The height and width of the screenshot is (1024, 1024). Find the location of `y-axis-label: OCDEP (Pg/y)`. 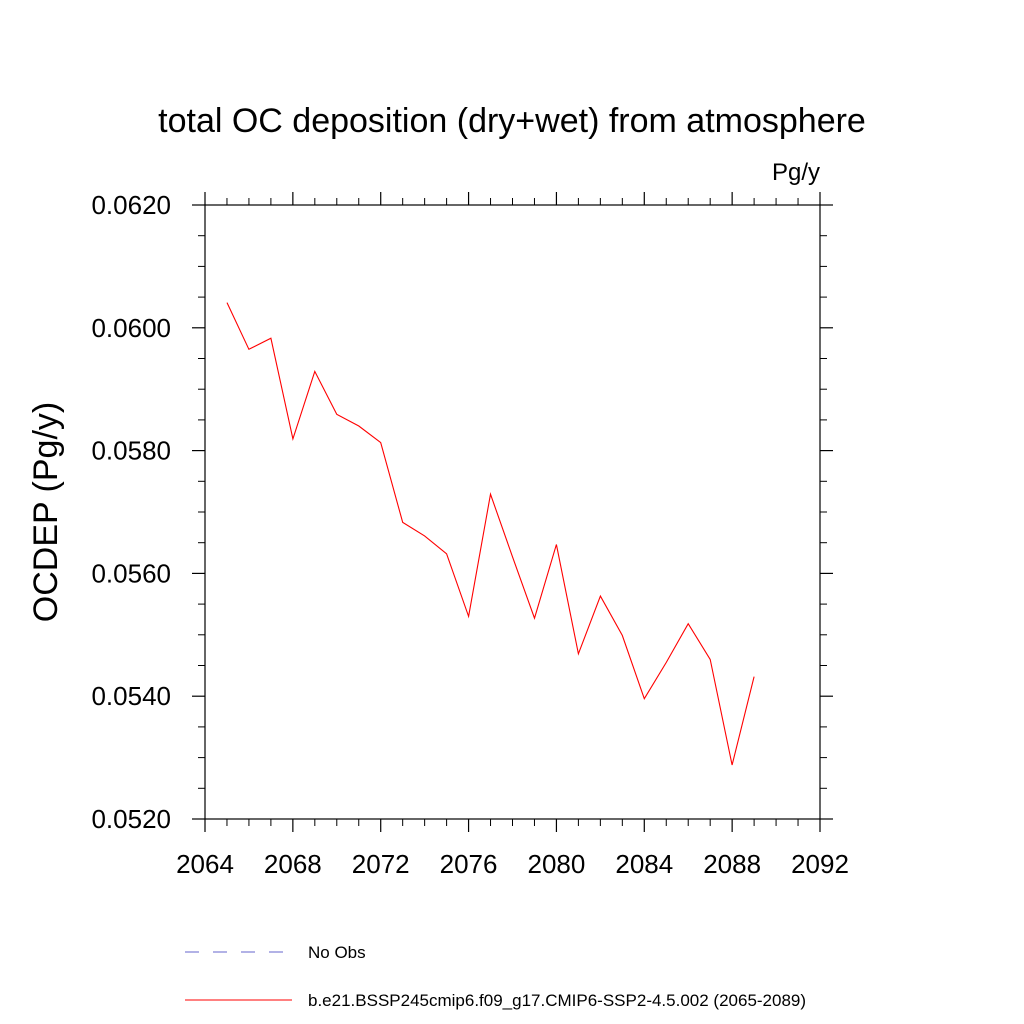

y-axis-label: OCDEP (Pg/y) is located at coordinates (46, 512).